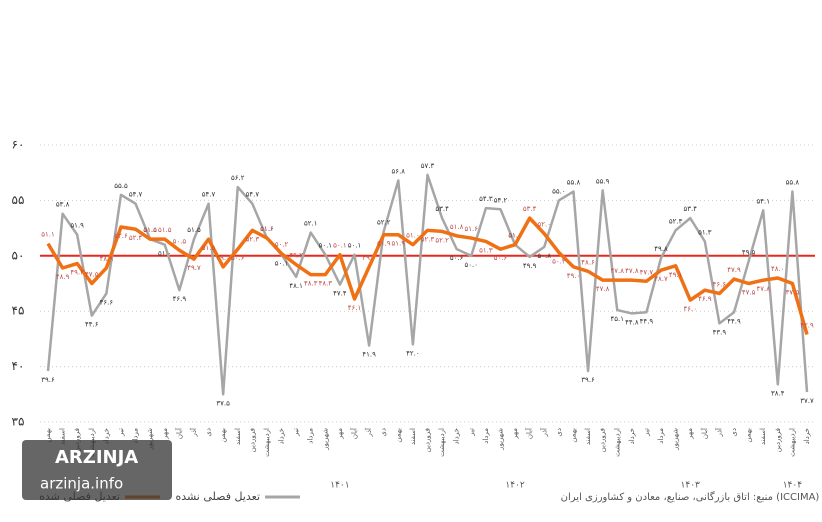 Image resolution: width=822 pixels, height=522 pixels. I want to click on watermark-site: arzinja.info, so click(81, 484).